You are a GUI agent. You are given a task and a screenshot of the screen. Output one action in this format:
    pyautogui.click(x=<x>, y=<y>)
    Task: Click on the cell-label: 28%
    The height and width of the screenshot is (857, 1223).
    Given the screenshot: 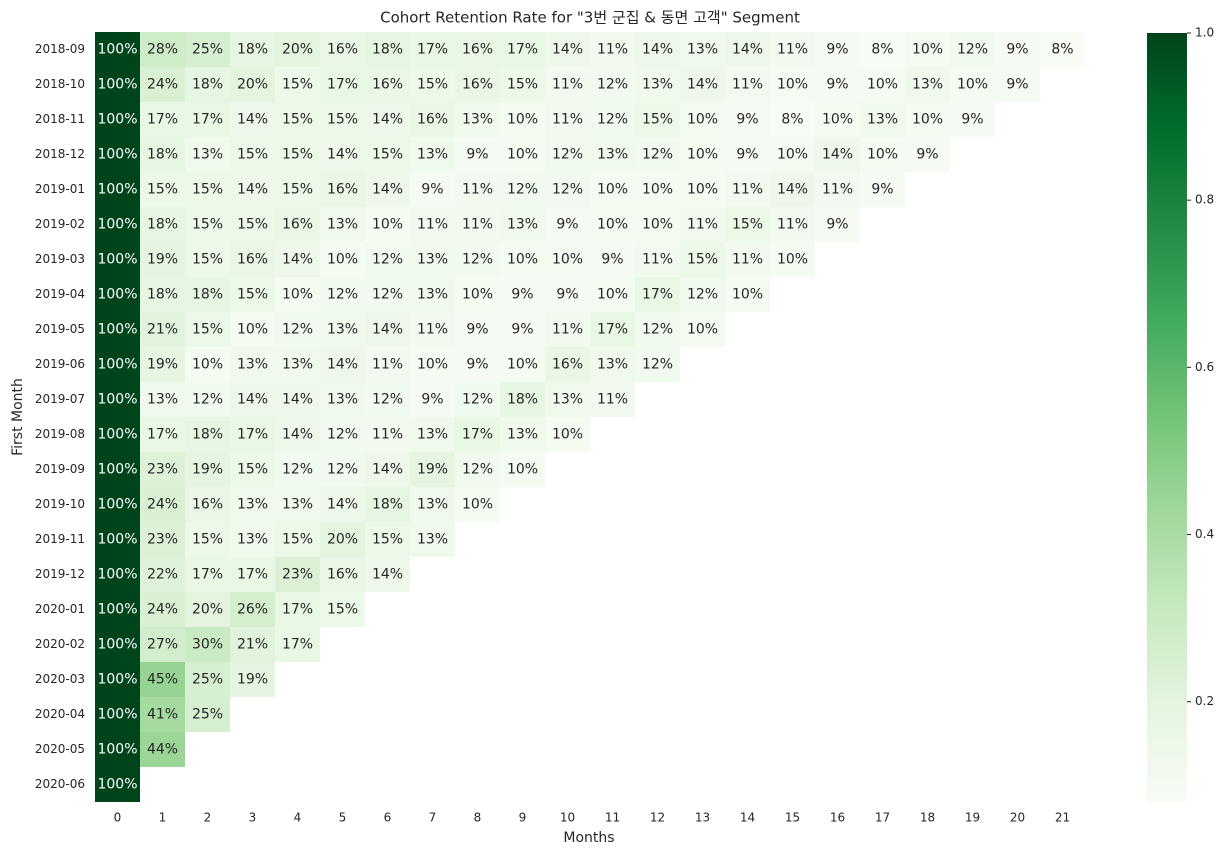 What is the action you would take?
    pyautogui.click(x=162, y=50)
    